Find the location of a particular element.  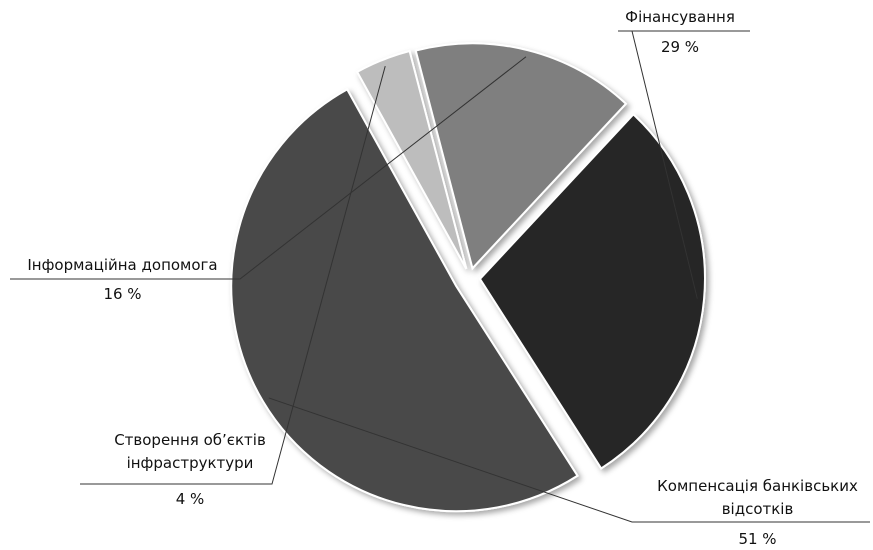

value-label: 16 % is located at coordinates (122, 294).